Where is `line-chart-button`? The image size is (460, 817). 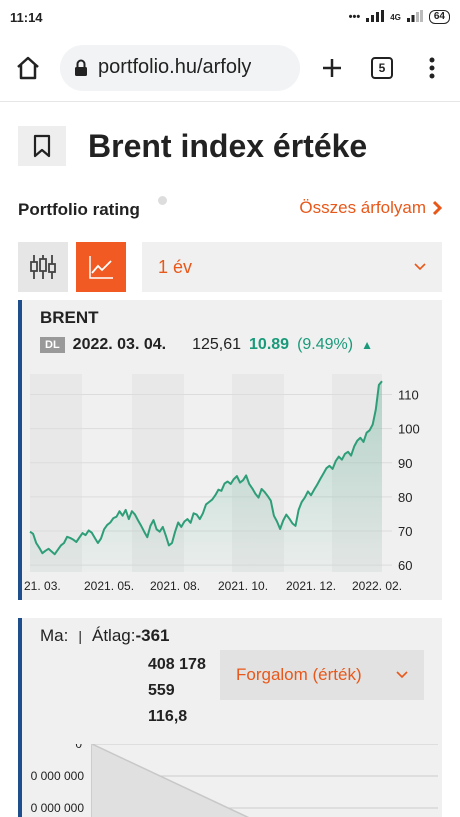 line-chart-button is located at coordinates (101, 267).